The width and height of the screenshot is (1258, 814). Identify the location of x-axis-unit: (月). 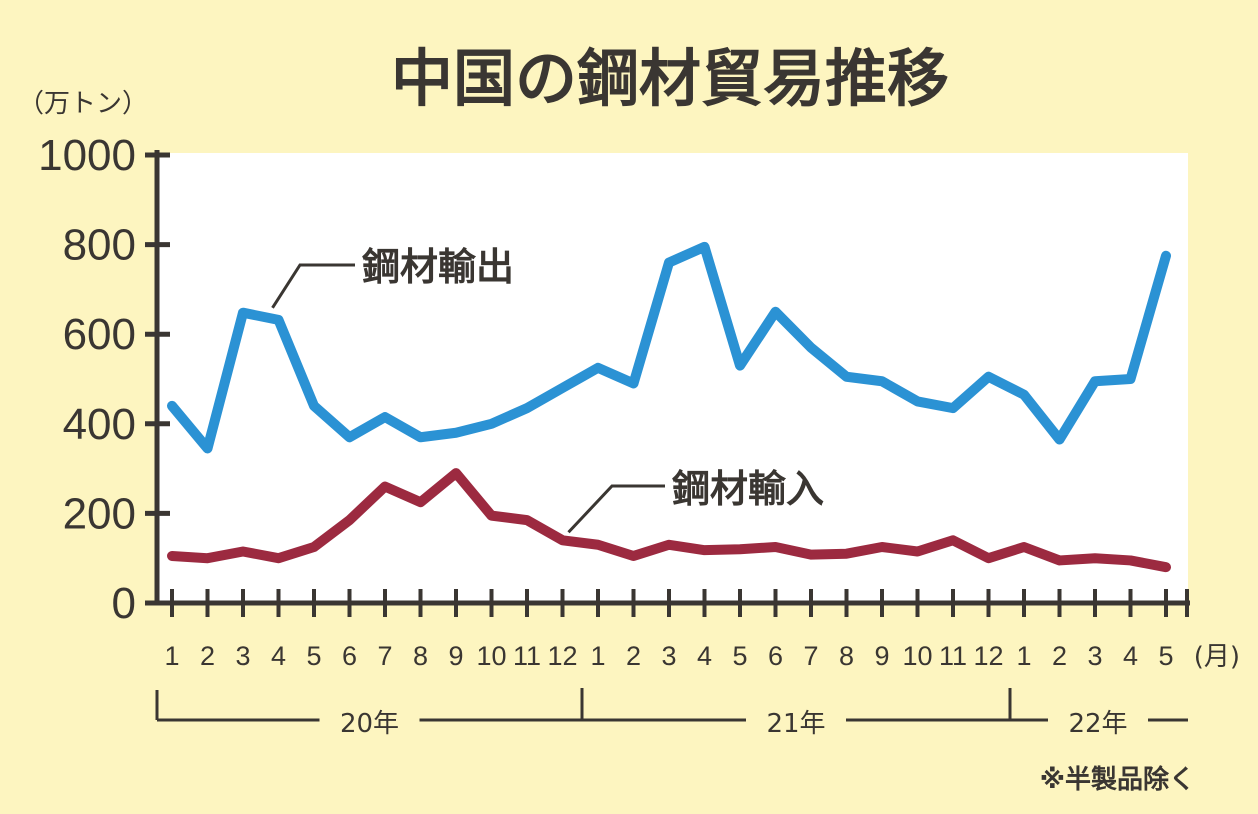
(1217, 657).